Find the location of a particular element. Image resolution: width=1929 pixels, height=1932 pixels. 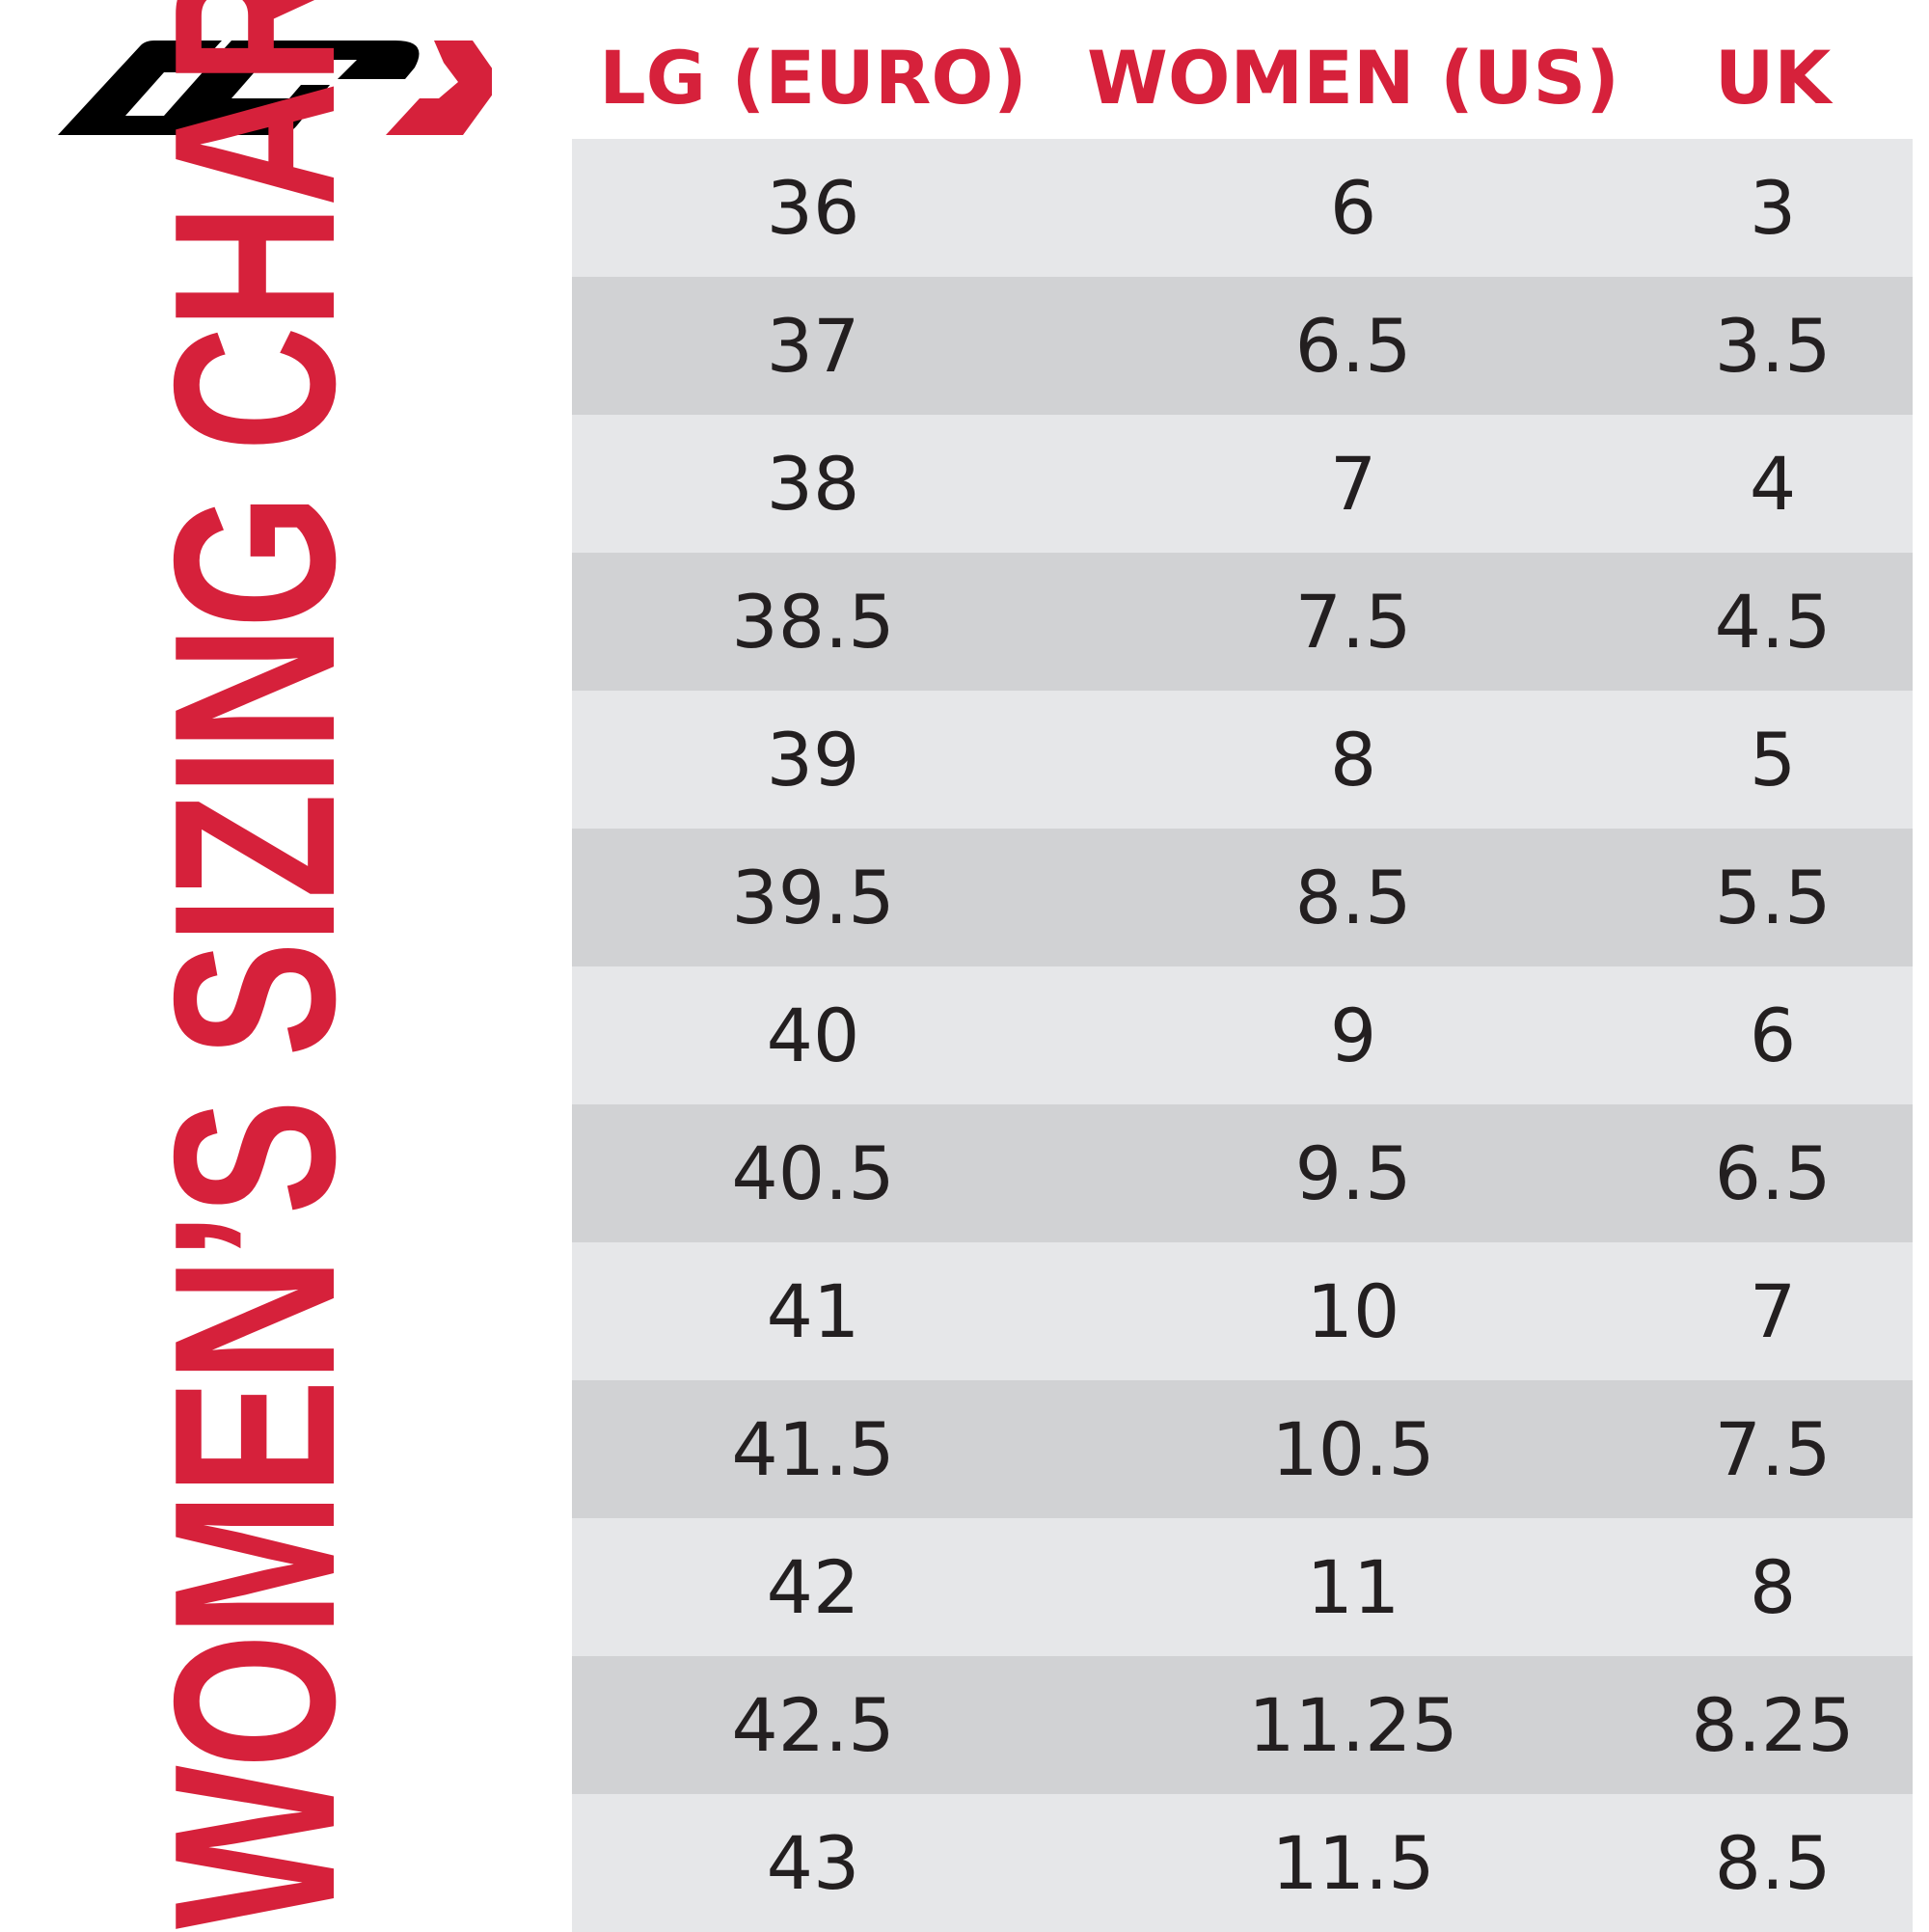

cell-women-us: 6 is located at coordinates (1353, 208).